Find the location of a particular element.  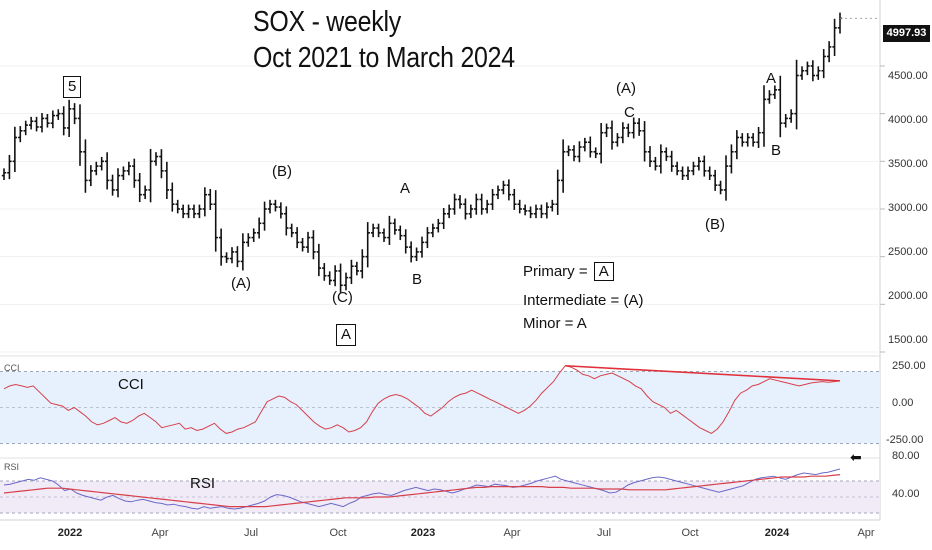

cci-tick-neg250: -250.00 is located at coordinates (905, 440).